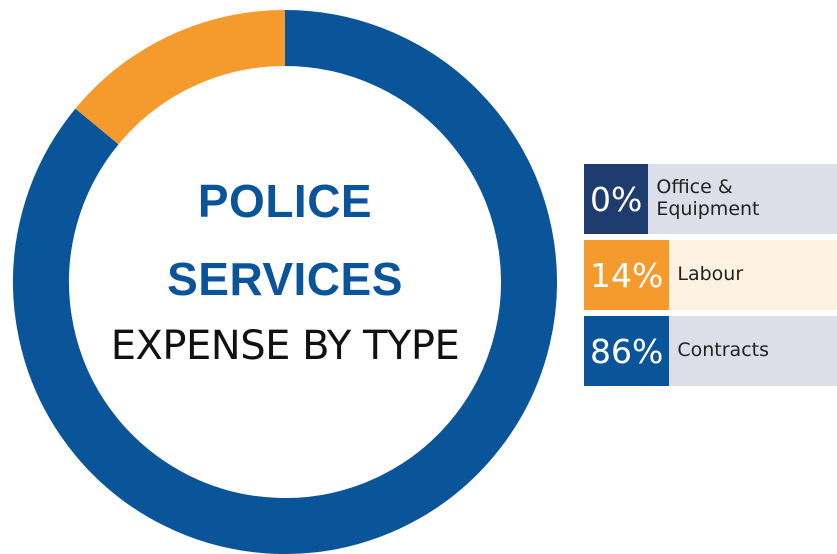  I want to click on donut-slice-labour, so click(180, 77).